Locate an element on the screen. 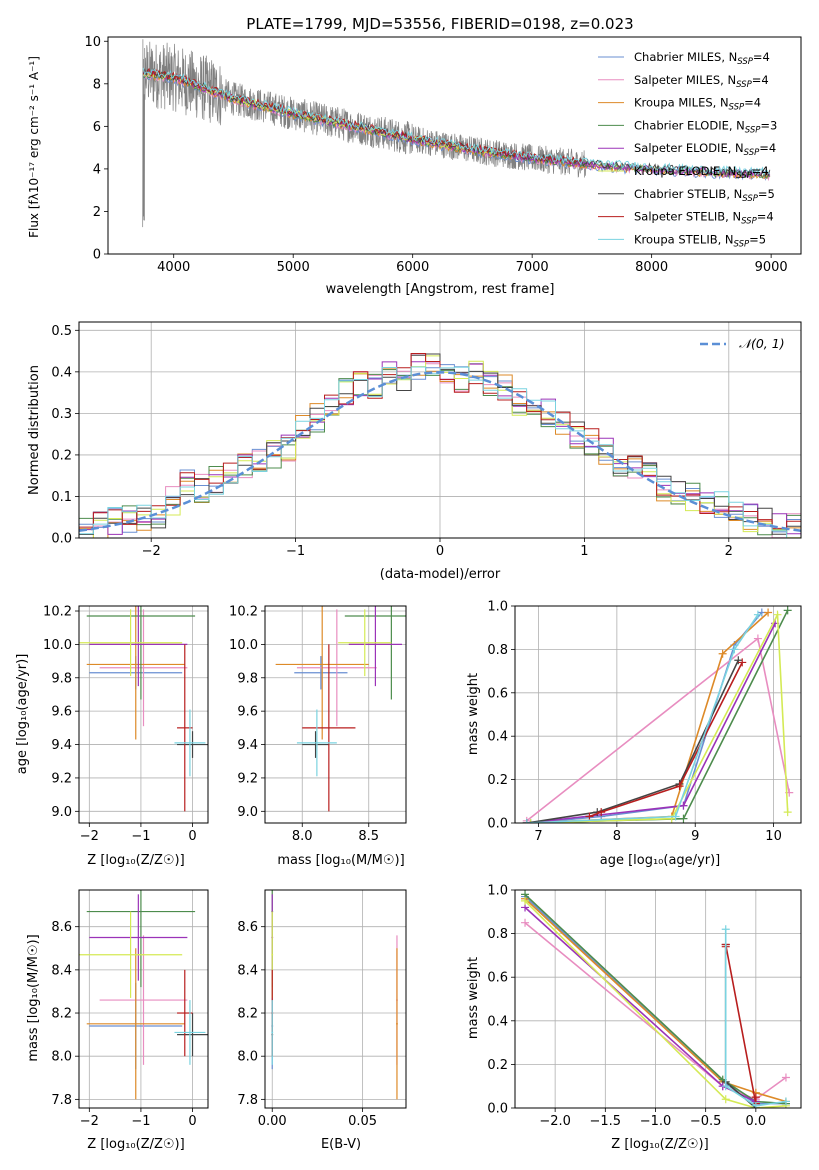 The height and width of the screenshot is (1170, 819). mass-vs-ebv-panel: 0.00 0.05 7.8 8.0 8.2 8.4 8.6 is located at coordinates (322, 1009).